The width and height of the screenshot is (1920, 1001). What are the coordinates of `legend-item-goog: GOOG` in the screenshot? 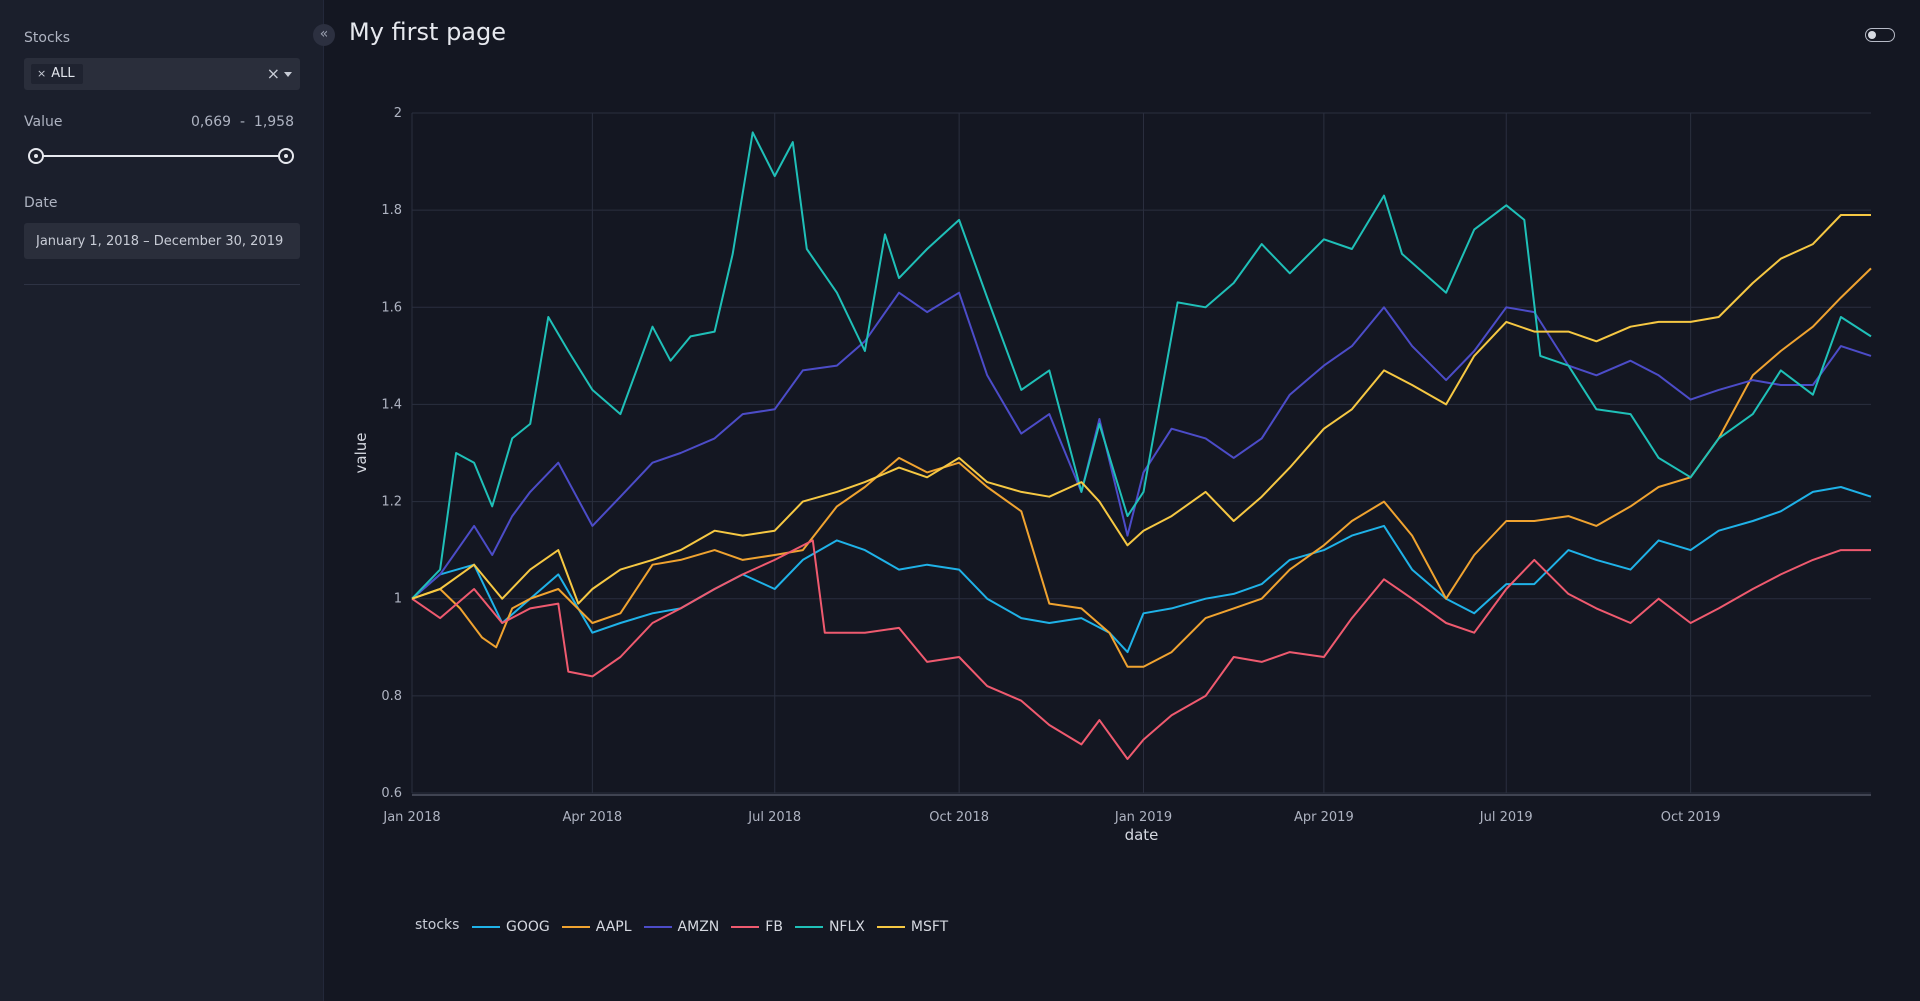 It's located at (511, 927).